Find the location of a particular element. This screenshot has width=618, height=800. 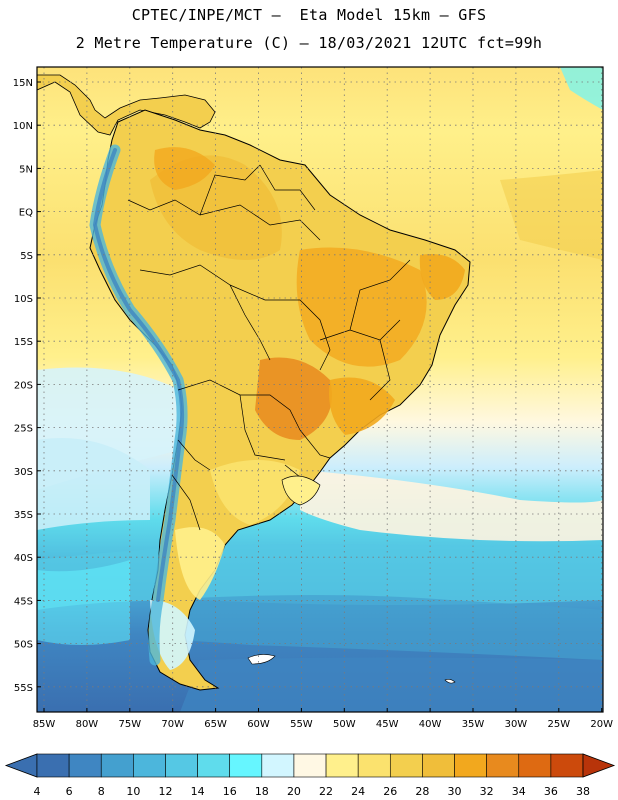

map-title: CPTEC/INPE/MCT – Eta Model 15km – GFS is located at coordinates (309, 15).